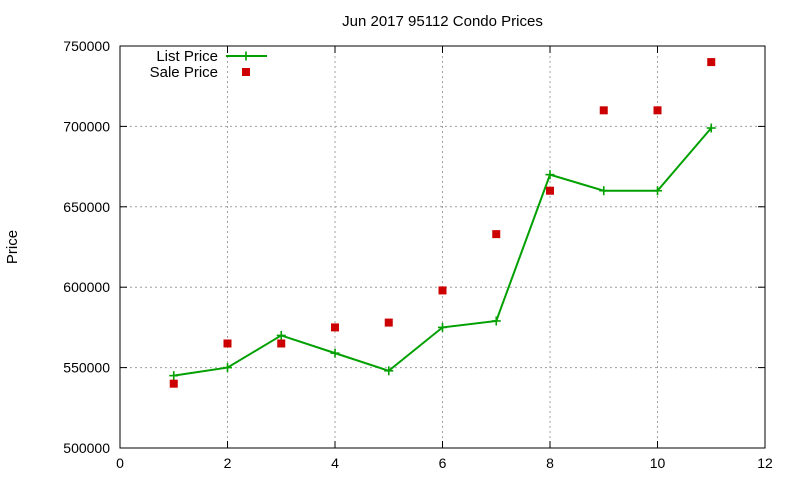 Image resolution: width=800 pixels, height=485 pixels. Describe the element at coordinates (765, 463) in the screenshot. I see `x-tick-label: 12` at that location.